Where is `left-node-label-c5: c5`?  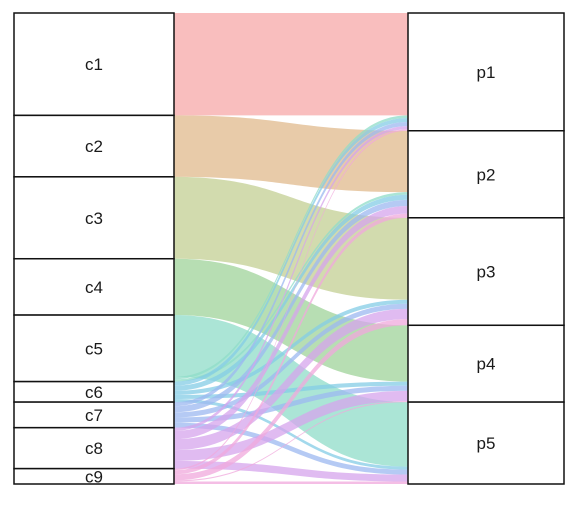 left-node-label-c5: c5 is located at coordinates (94, 348).